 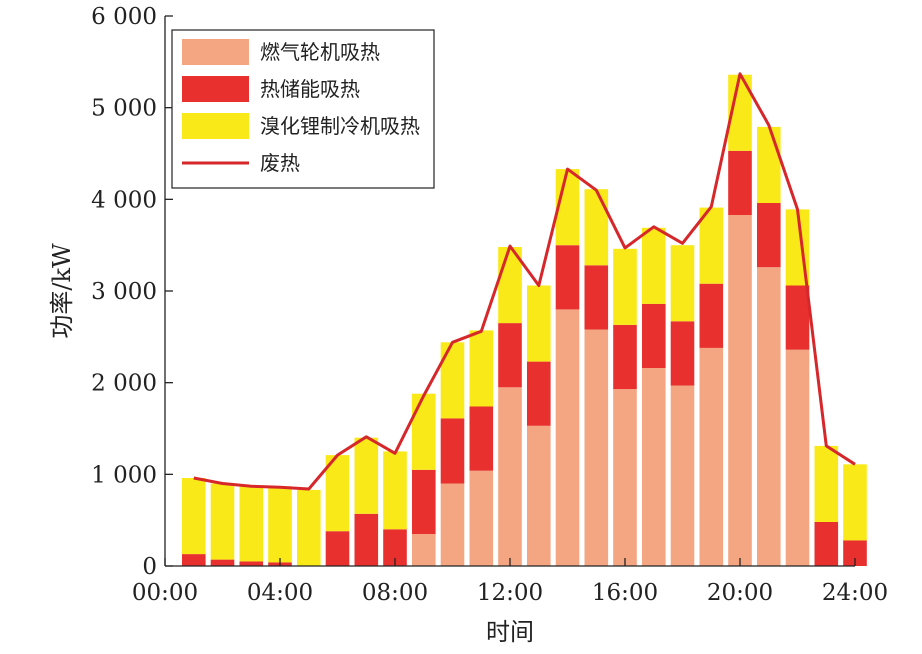 What do you see at coordinates (510, 632) in the screenshot?
I see `x-axis-title: 时间` at bounding box center [510, 632].